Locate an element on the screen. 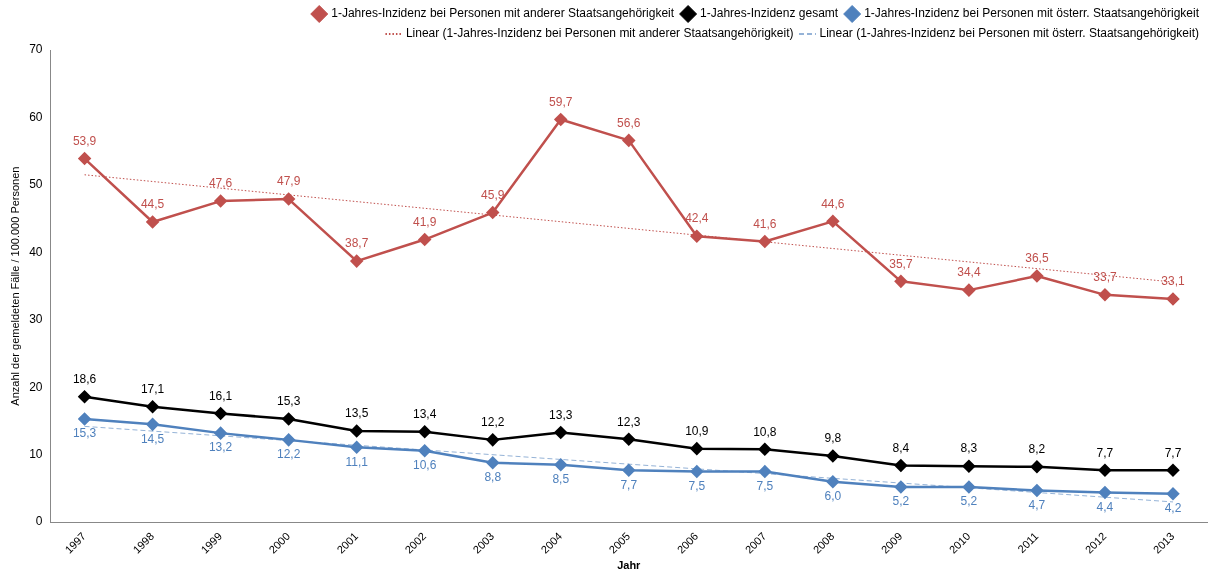 The width and height of the screenshot is (1227, 573). data-label: 13,3 is located at coordinates (561, 414).